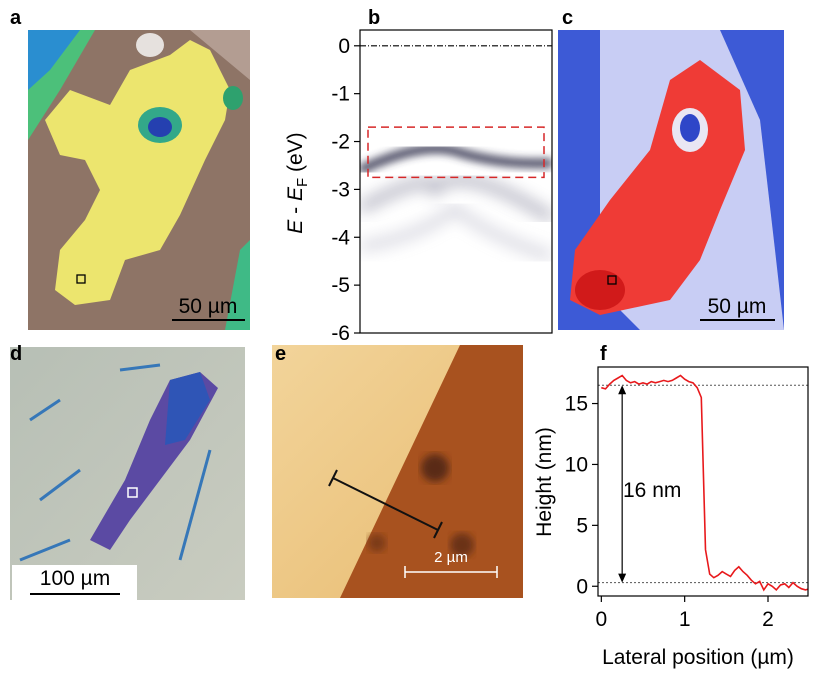  What do you see at coordinates (451, 557) in the screenshot?
I see `scale-bar-label: 2 µm` at bounding box center [451, 557].